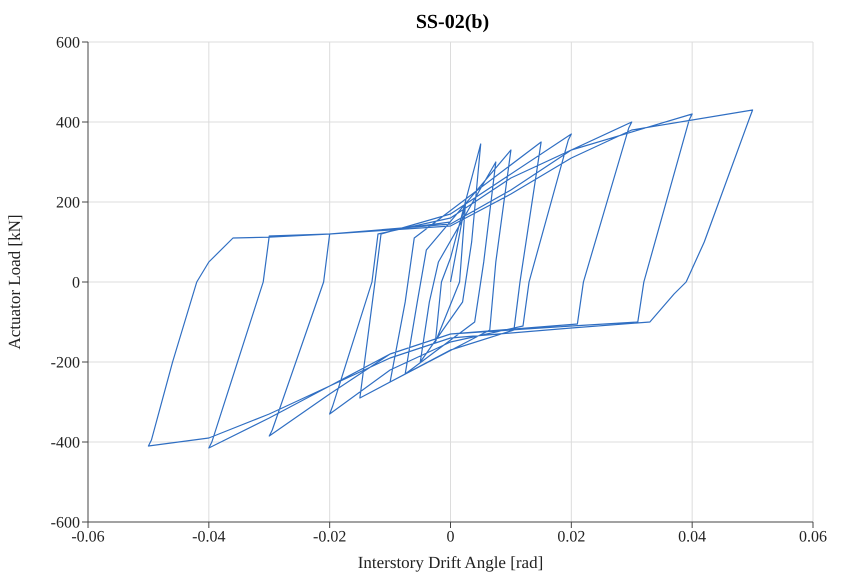  I want to click on y-tick-label: 0, so click(76, 283).